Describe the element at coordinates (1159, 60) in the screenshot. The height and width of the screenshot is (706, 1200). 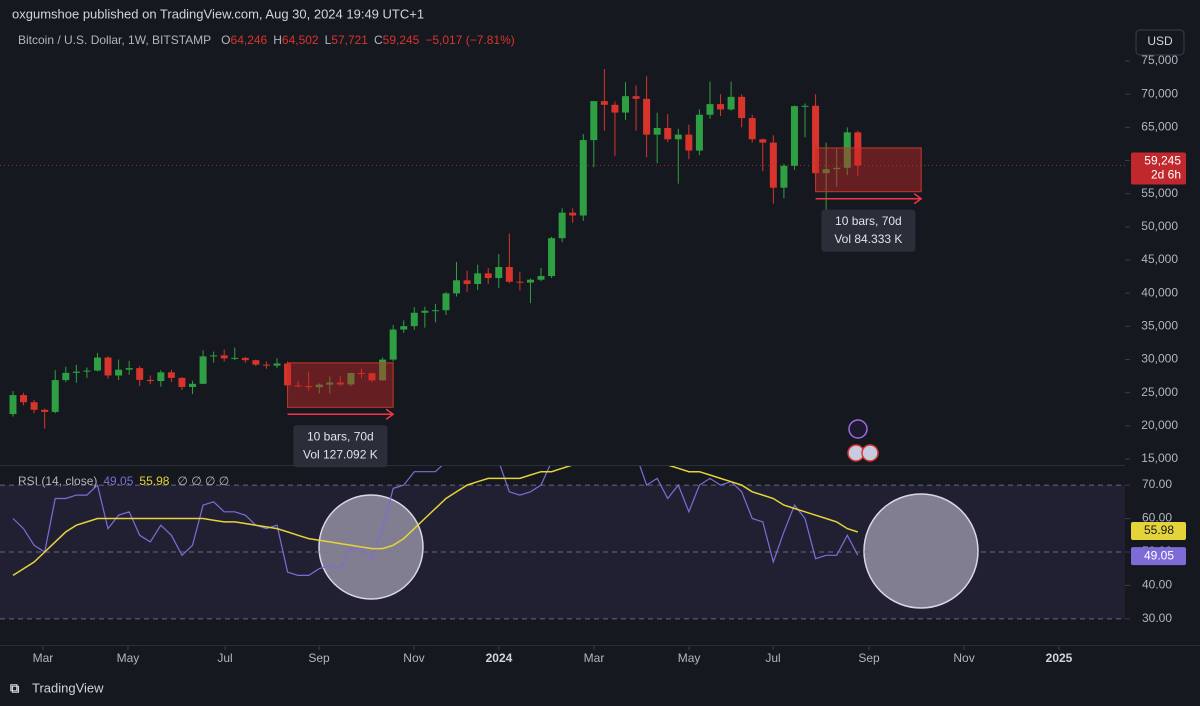
I see `y-tick-label: 75,000` at that location.